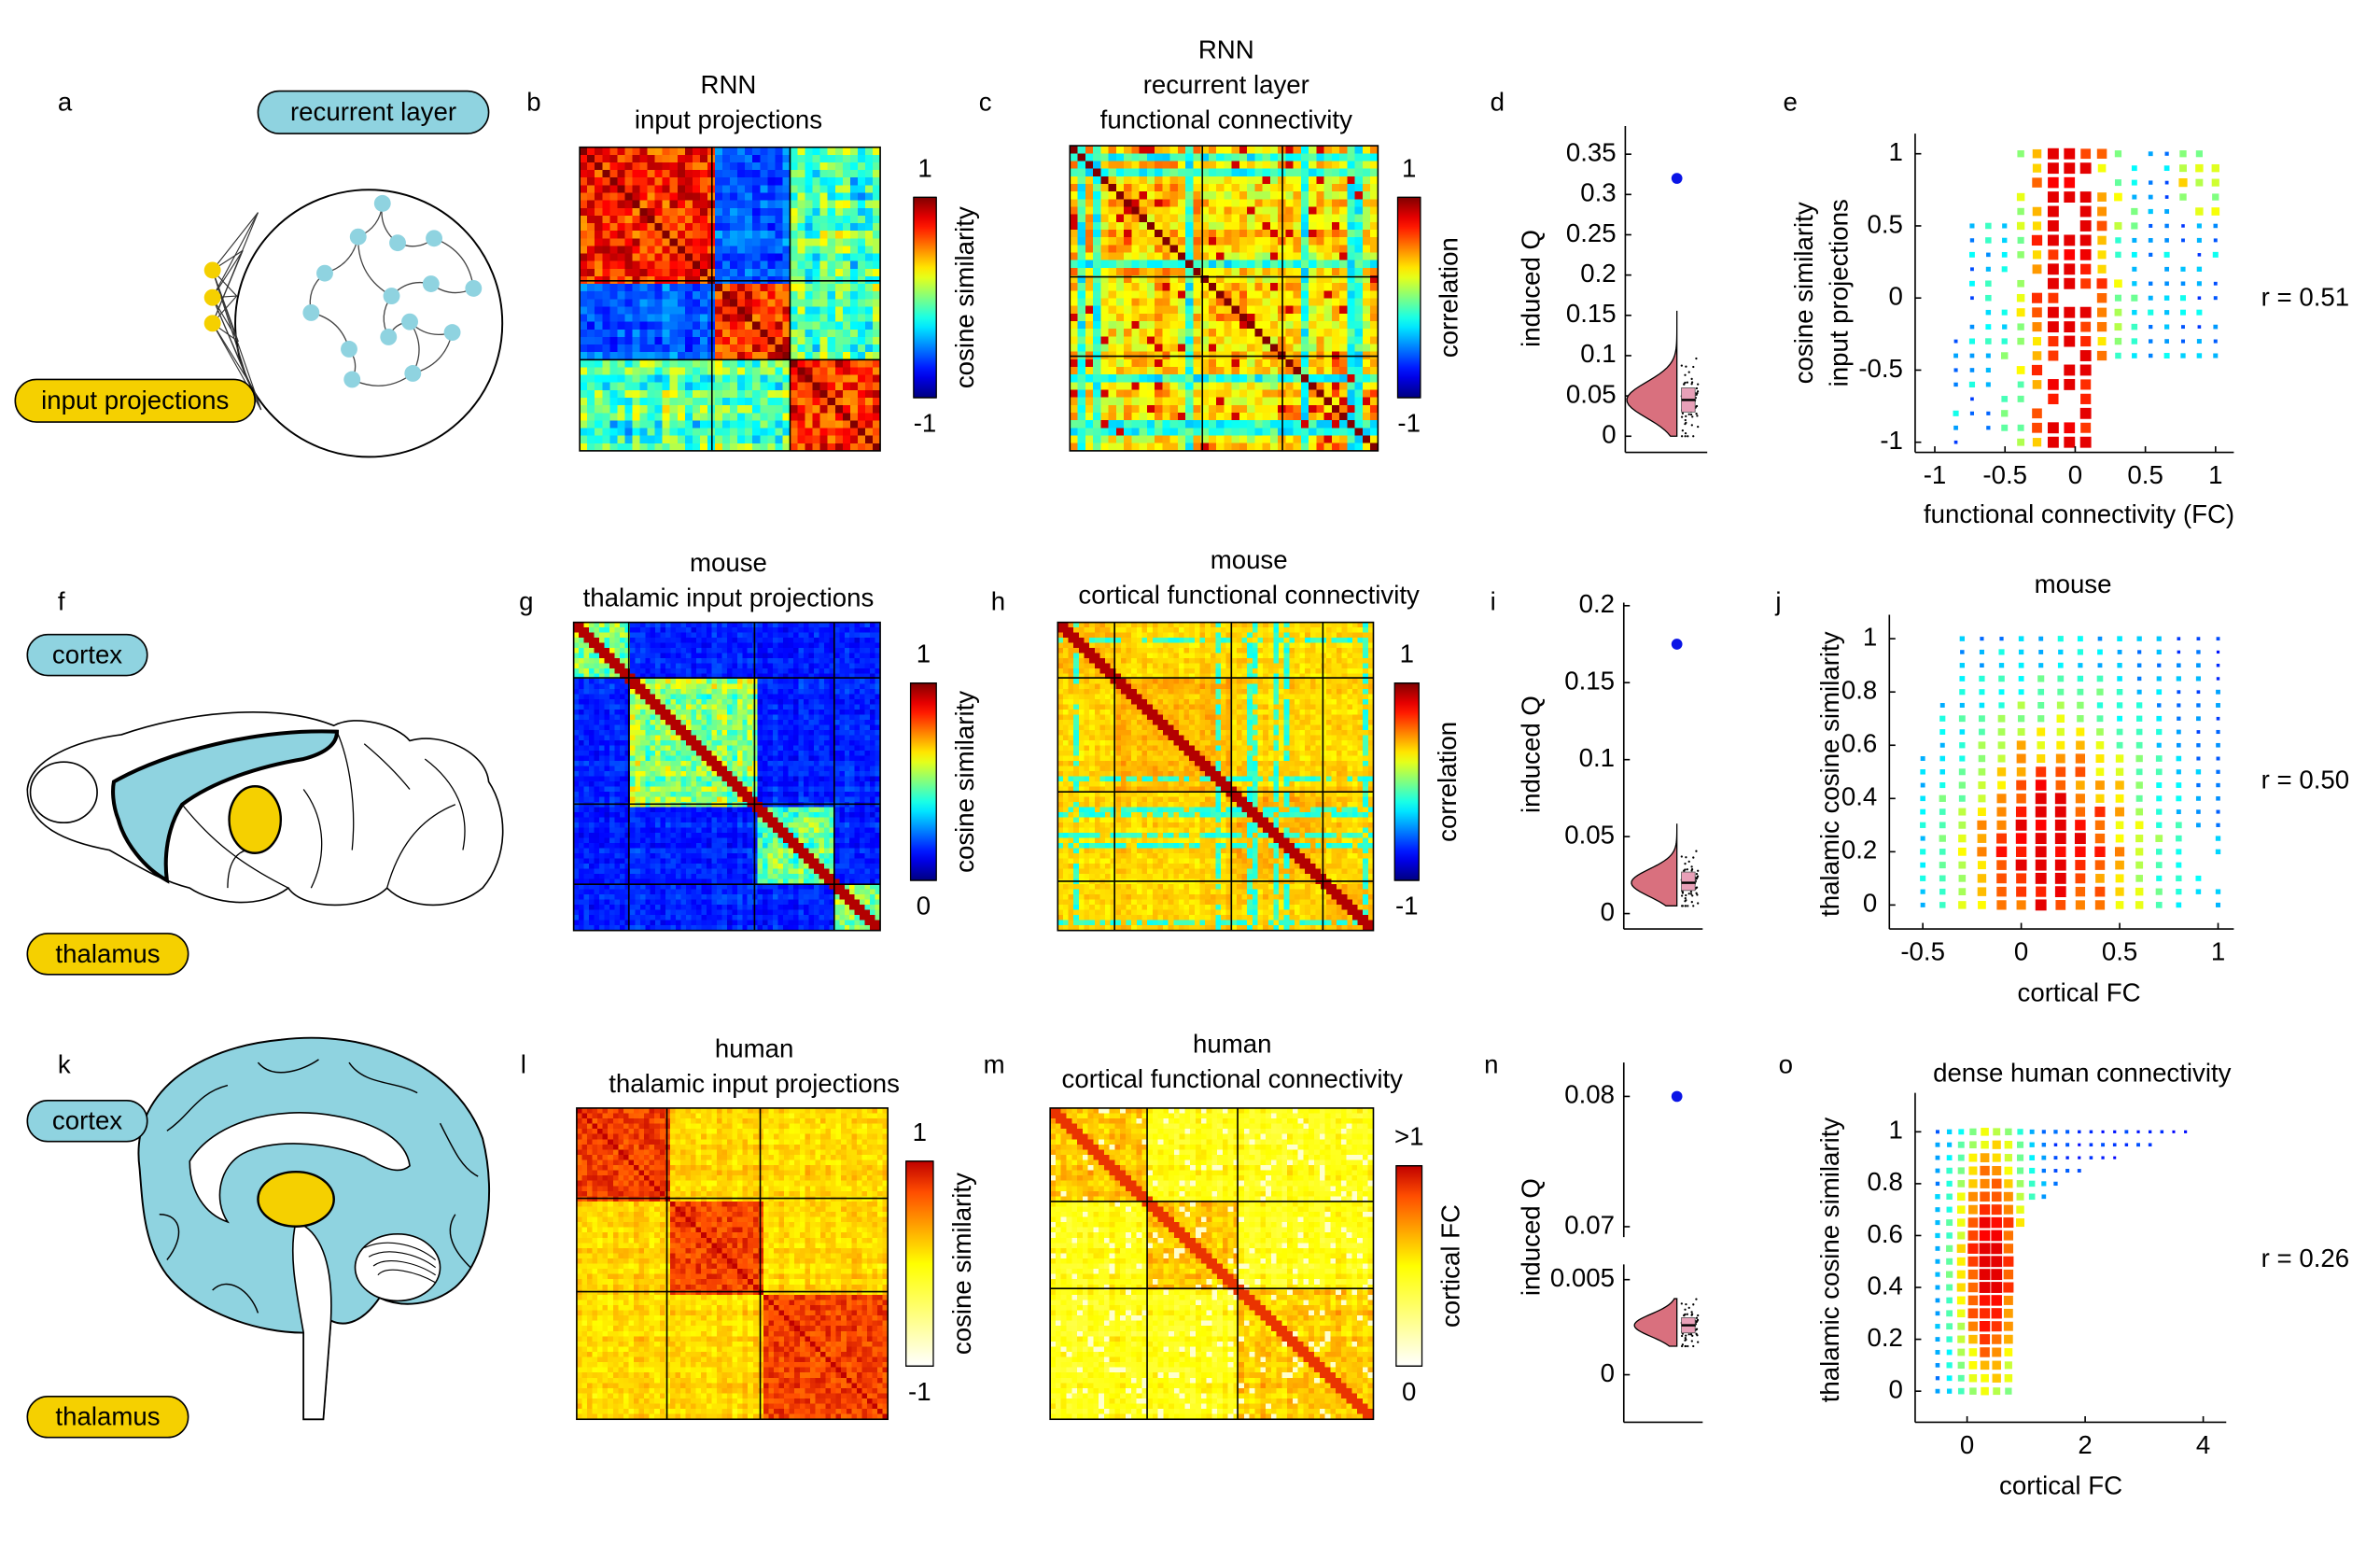 This screenshot has height=1546, width=2380. Describe the element at coordinates (87, 655) in the screenshot. I see `diagram-label: cortex` at that location.